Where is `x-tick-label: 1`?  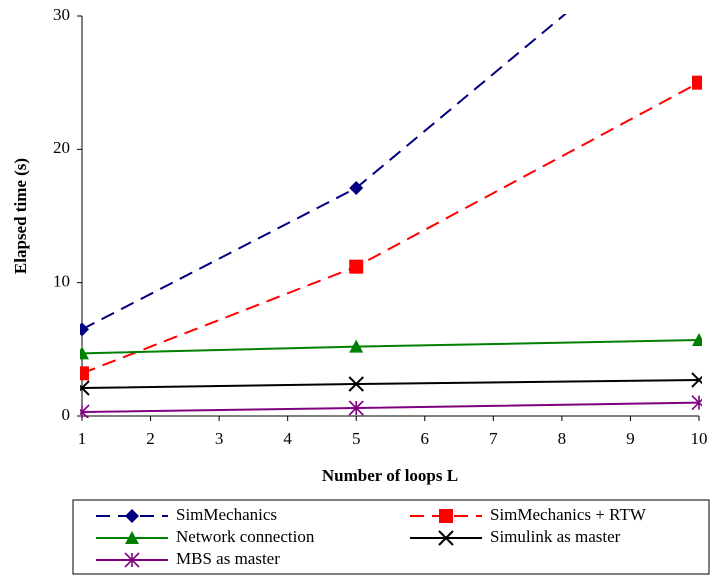
x-tick-label: 1 is located at coordinates (82, 438).